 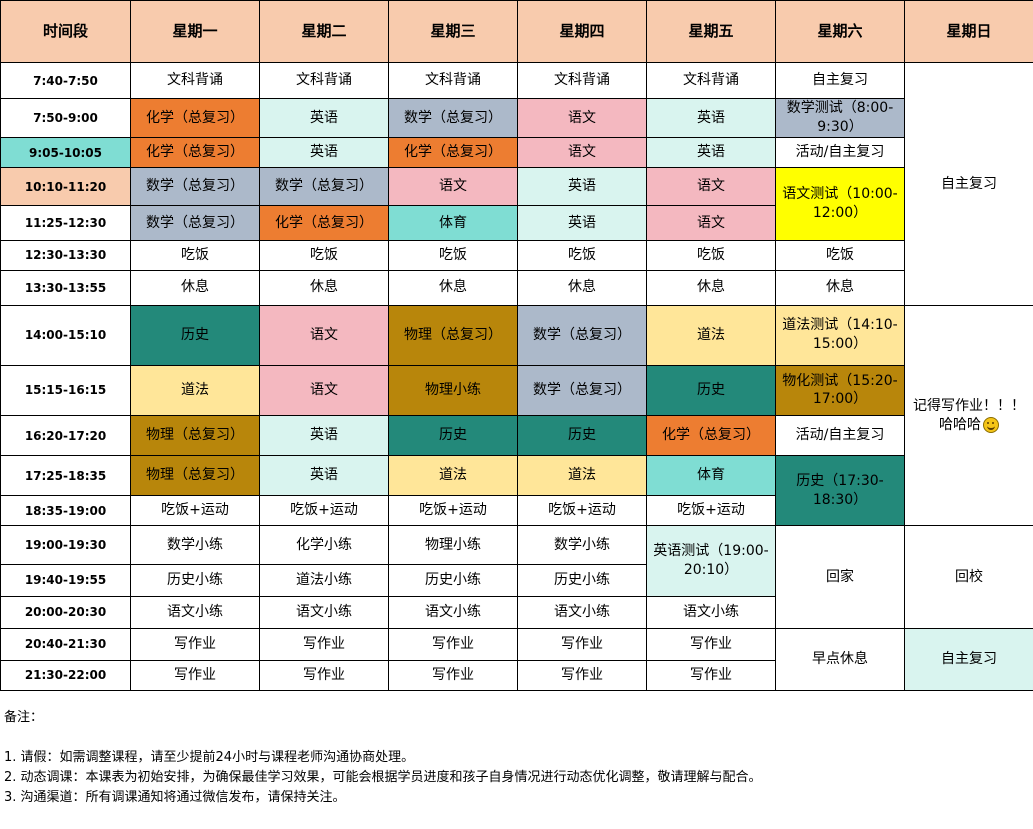 What do you see at coordinates (991, 424) in the screenshot?
I see `grinning-face-icon` at bounding box center [991, 424].